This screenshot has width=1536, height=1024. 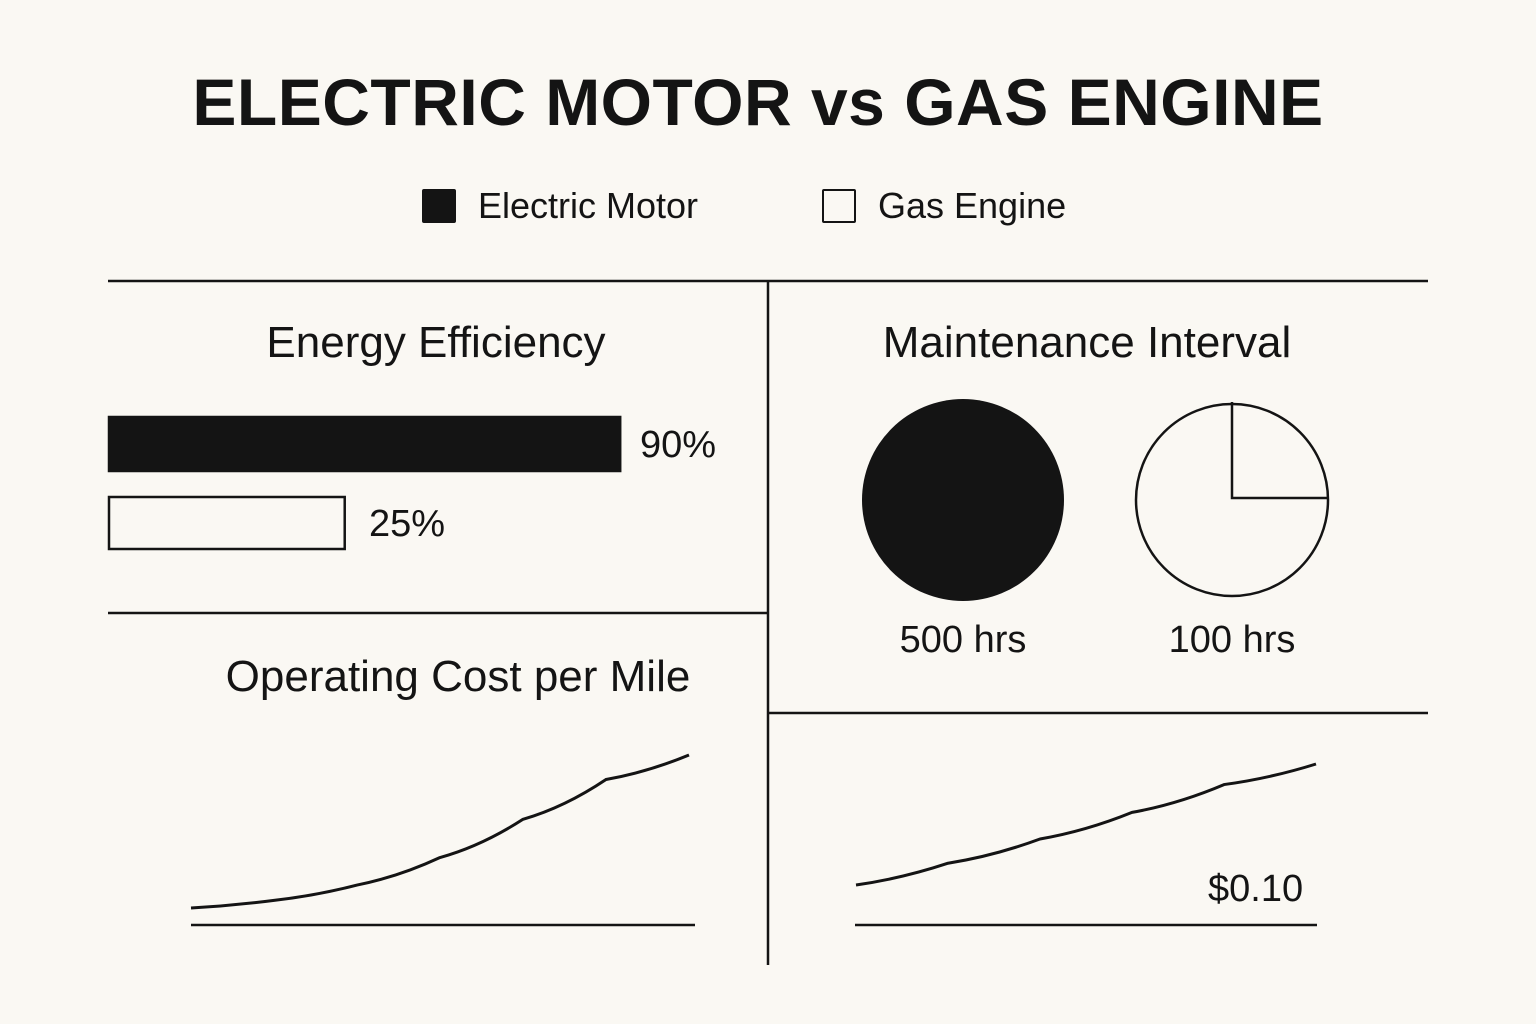 I want to click on legend-label-gas: Gas Engine, so click(x=972, y=205).